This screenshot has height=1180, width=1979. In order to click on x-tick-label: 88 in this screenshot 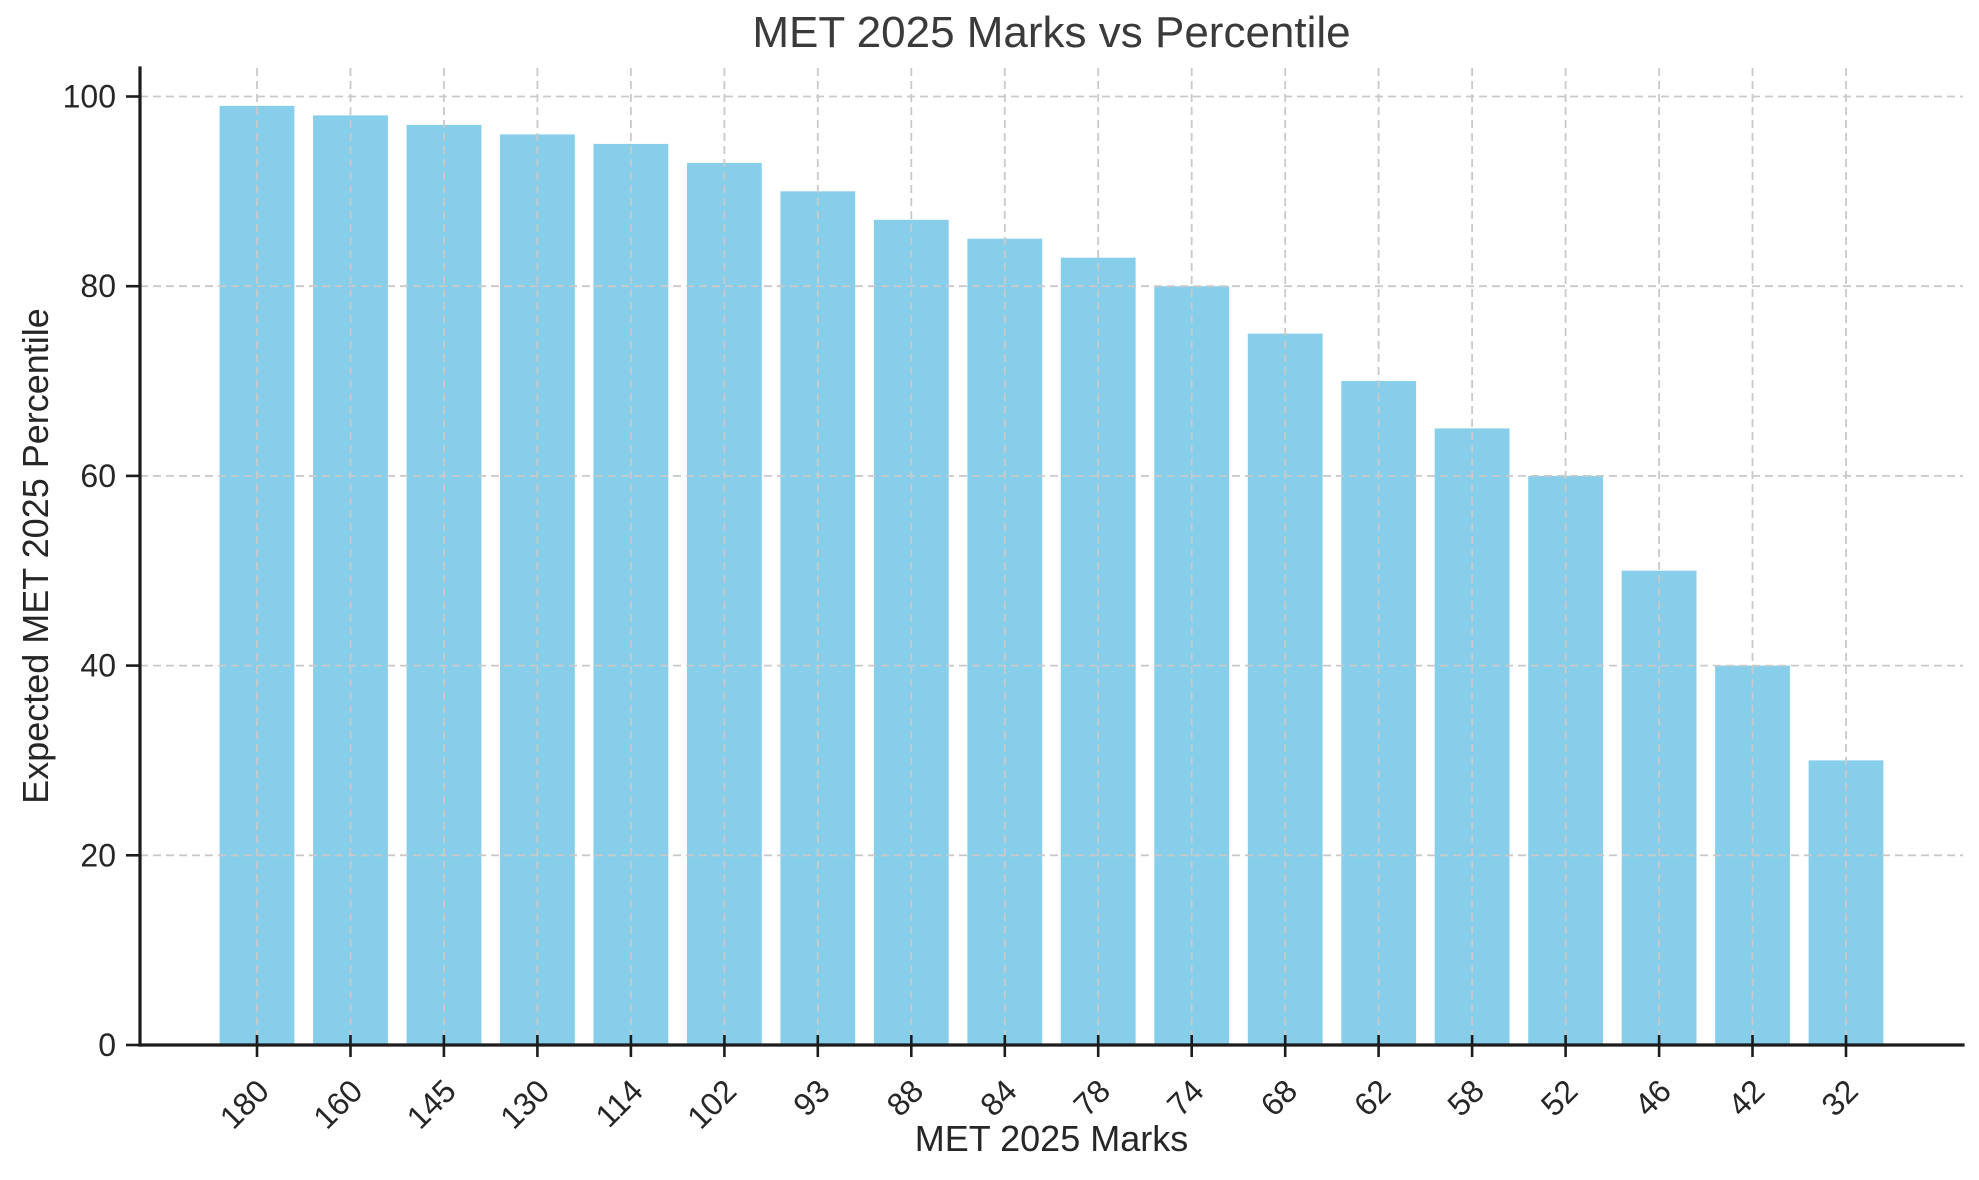, I will do `click(905, 1097)`.